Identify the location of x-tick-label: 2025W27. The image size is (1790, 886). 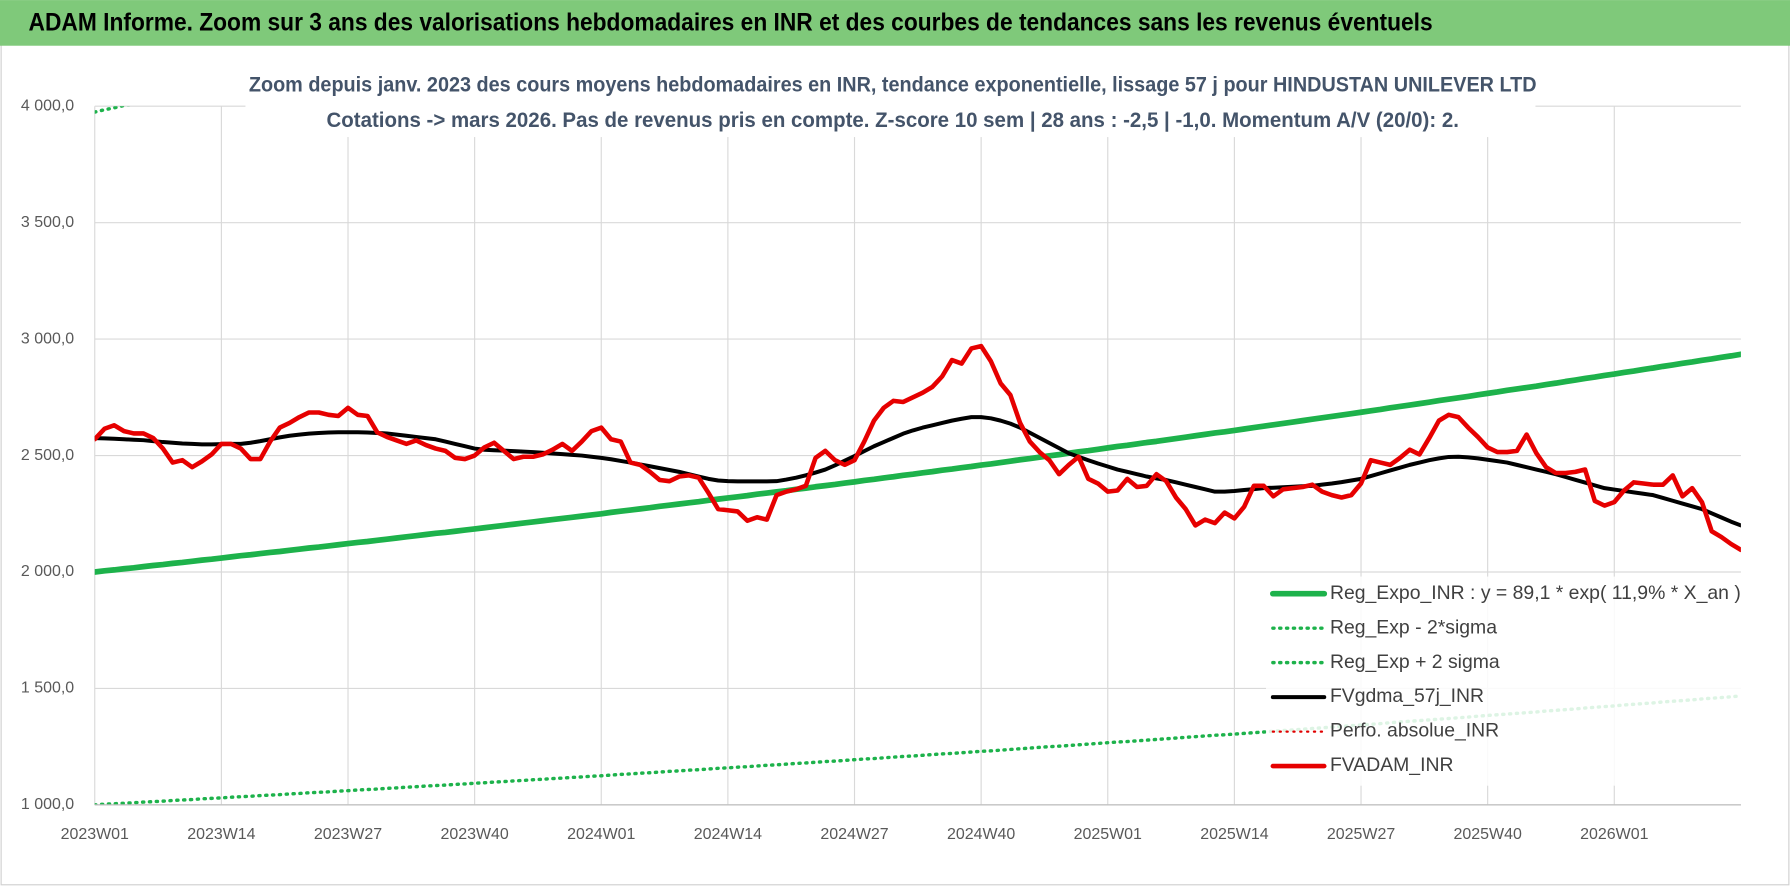
(1361, 834).